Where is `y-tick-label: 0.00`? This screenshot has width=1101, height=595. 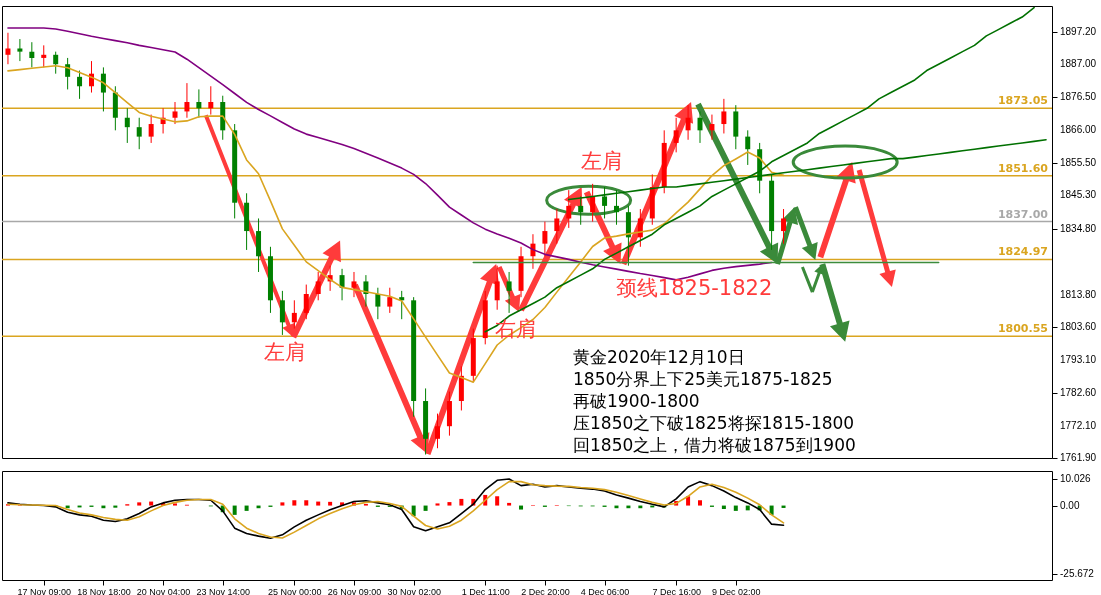 y-tick-label: 0.00 is located at coordinates (1070, 505).